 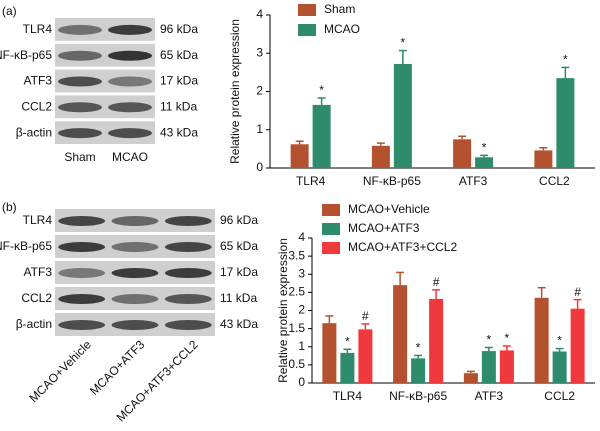 What do you see at coordinates (9, 207) in the screenshot?
I see `panel-label: (b)` at bounding box center [9, 207].